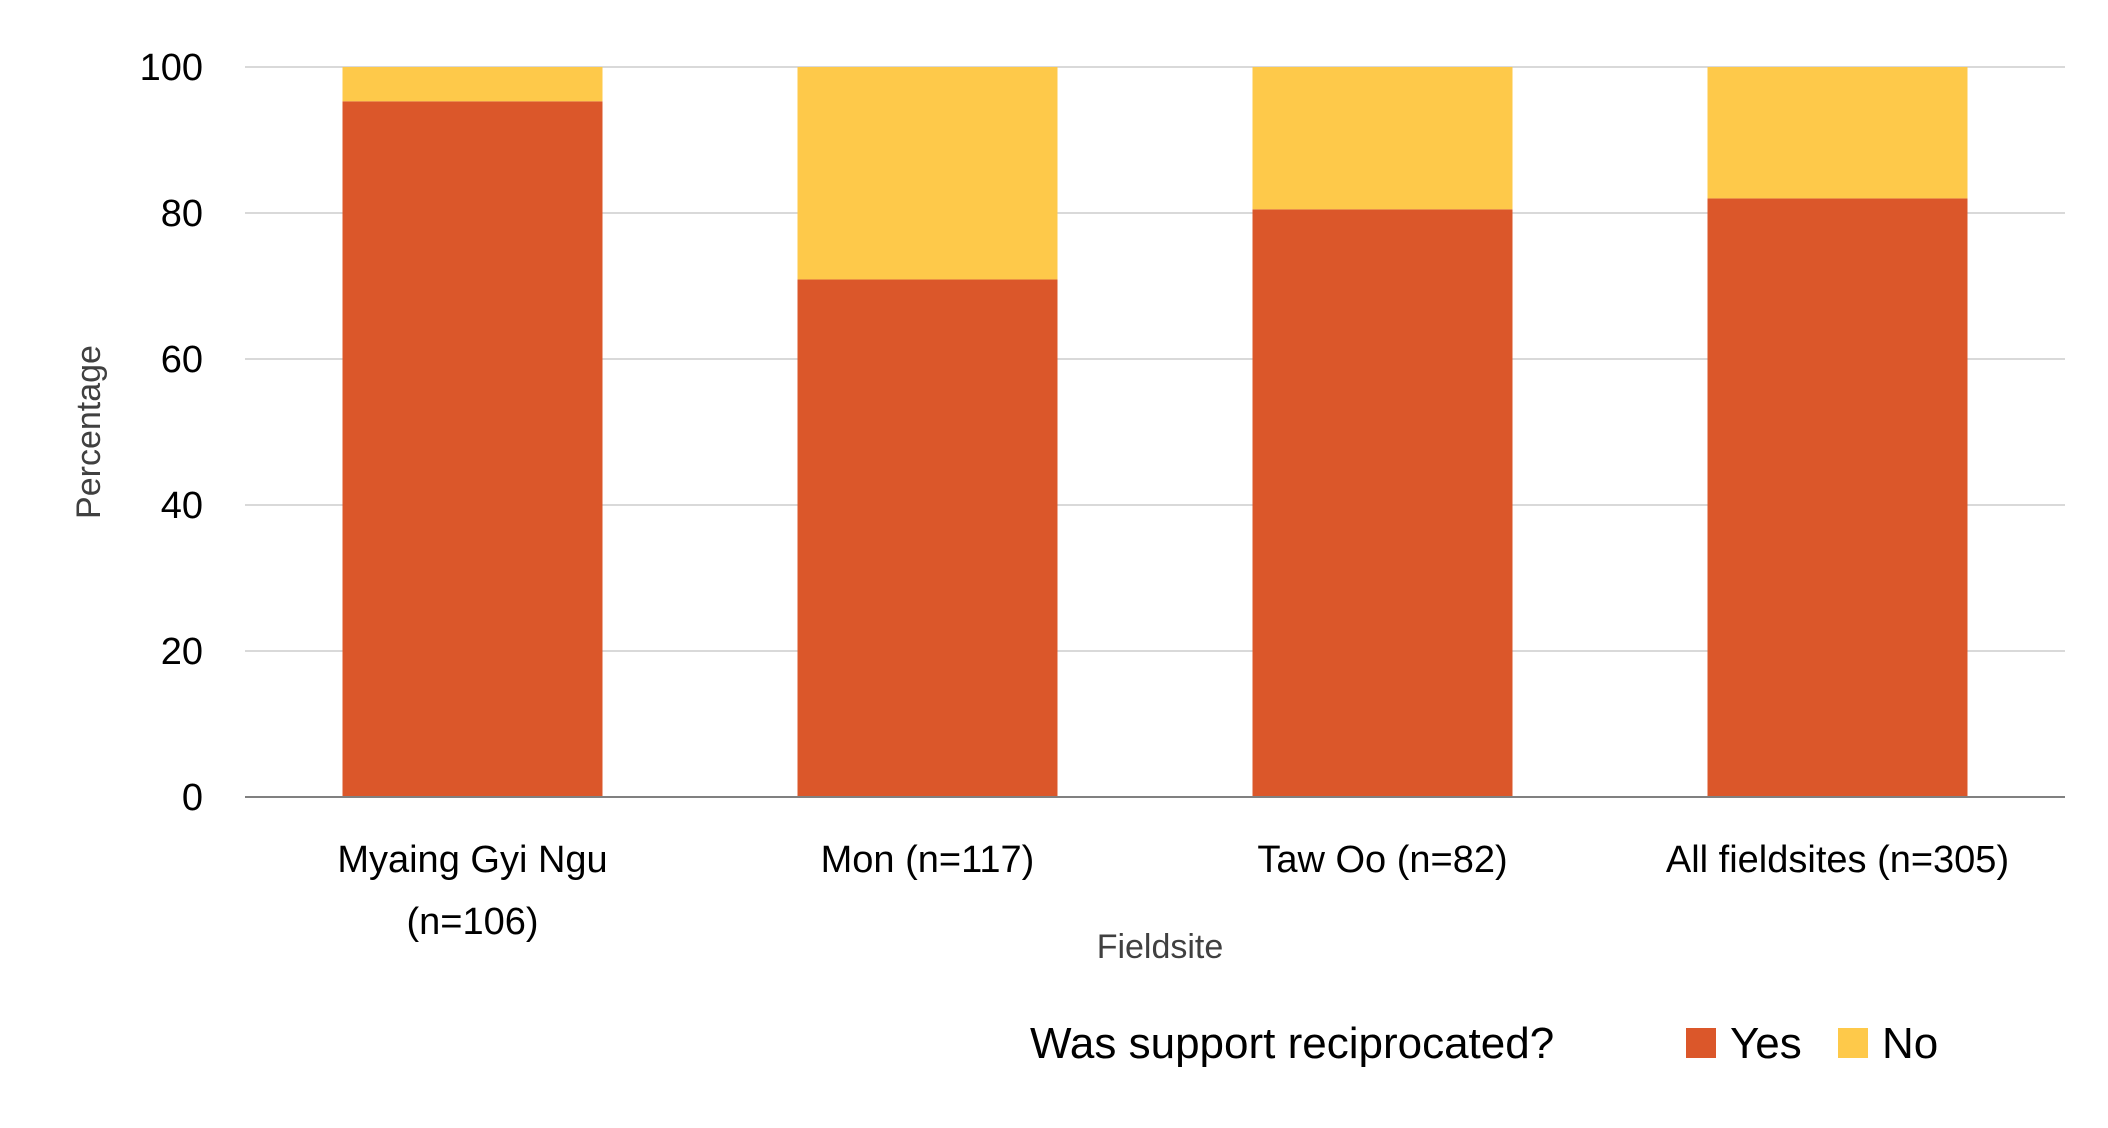 The height and width of the screenshot is (1128, 2108). Describe the element at coordinates (182, 652) in the screenshot. I see `y-tick-label: 20` at that location.